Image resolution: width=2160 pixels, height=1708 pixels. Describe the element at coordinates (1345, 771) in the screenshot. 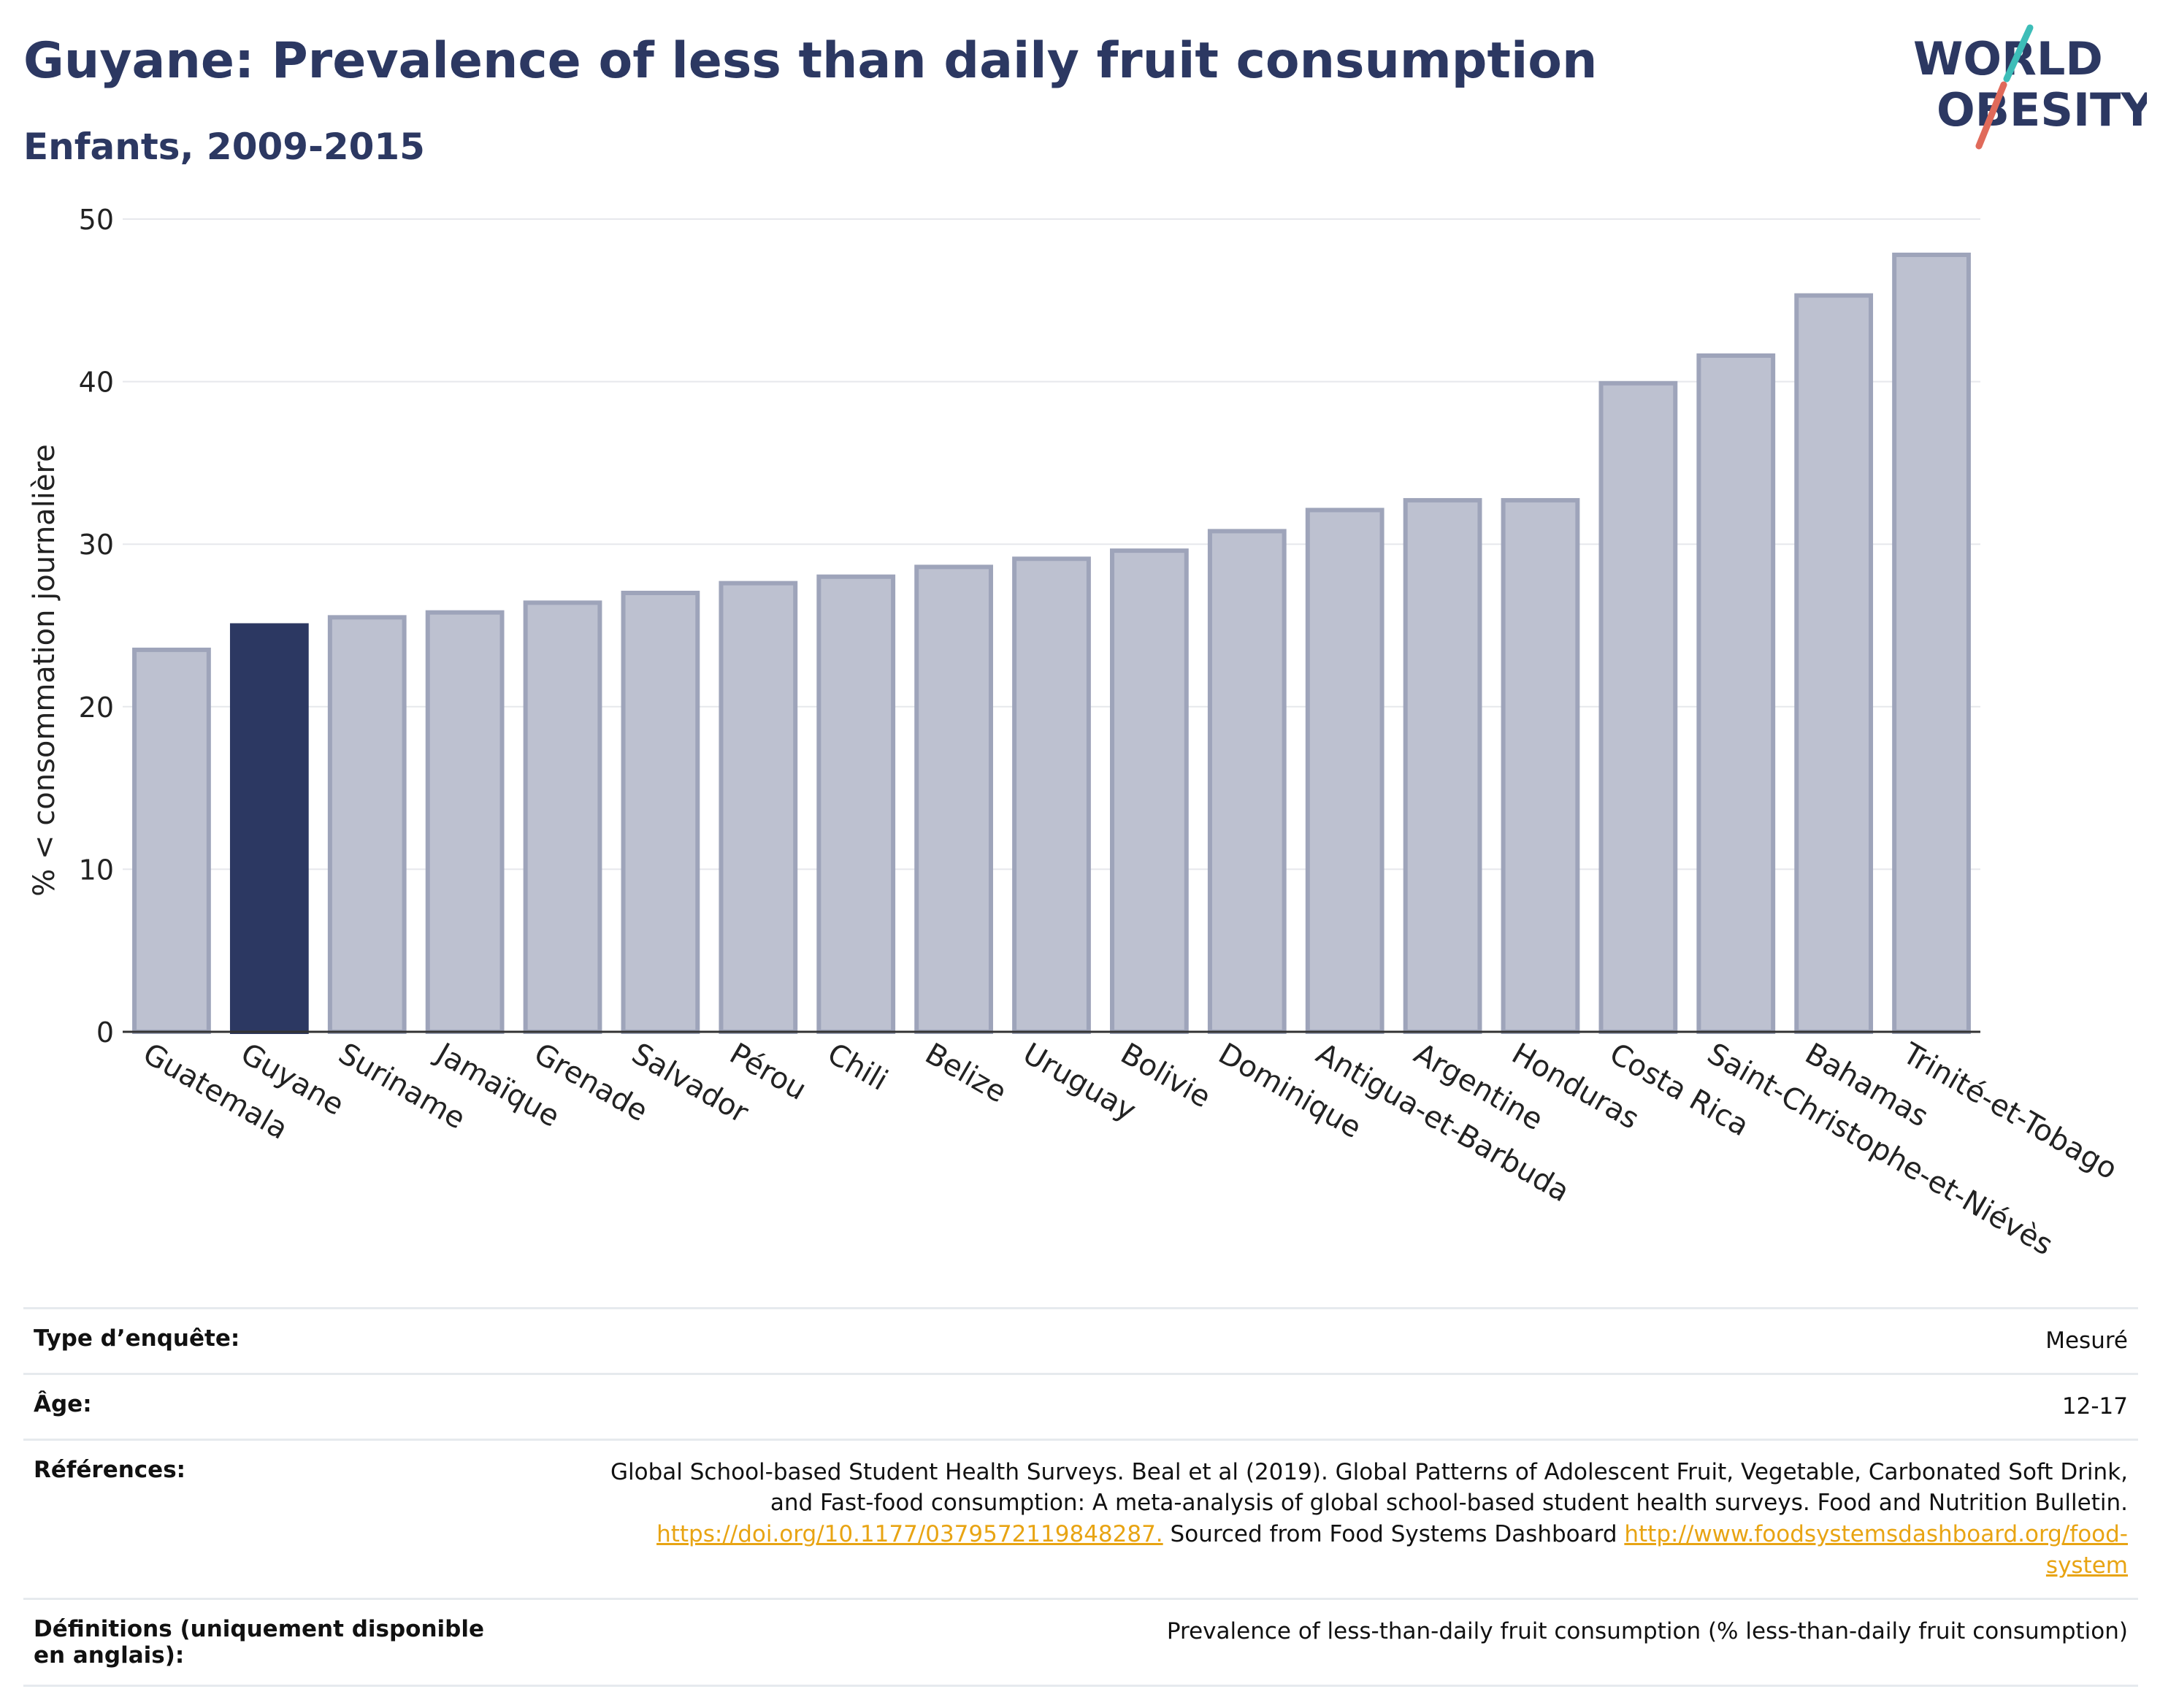

I see `bar-antigua-et-barbuda` at that location.